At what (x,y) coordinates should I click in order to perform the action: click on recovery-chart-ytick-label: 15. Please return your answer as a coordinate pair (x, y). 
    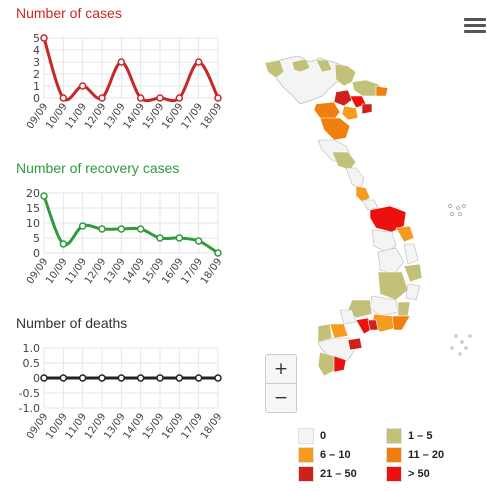
    Looking at the image, I should click on (33, 208).